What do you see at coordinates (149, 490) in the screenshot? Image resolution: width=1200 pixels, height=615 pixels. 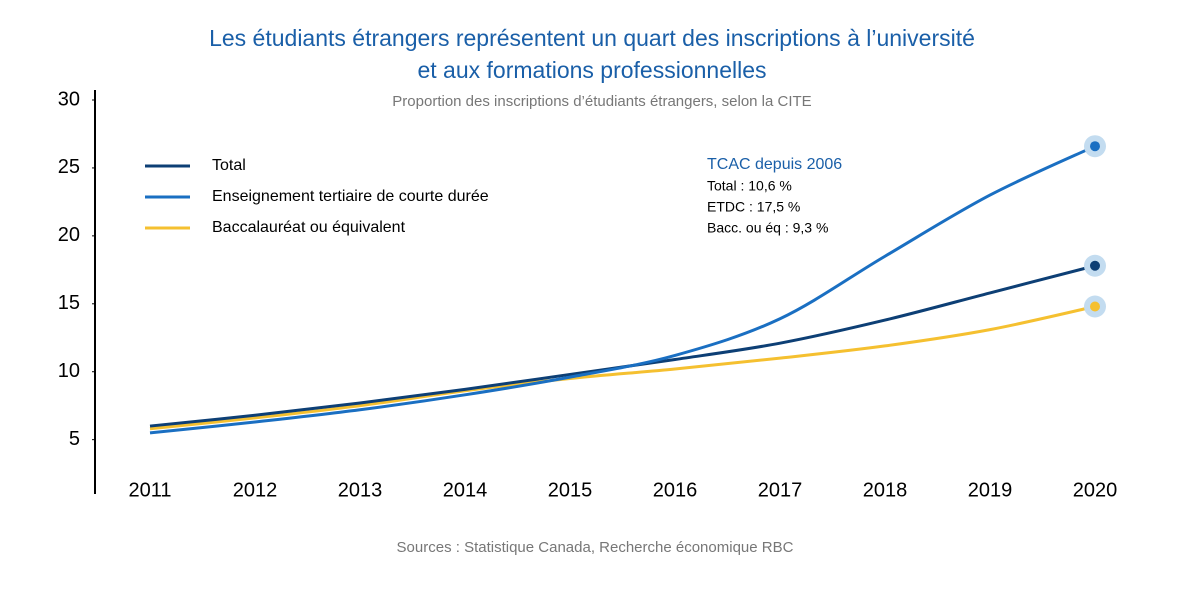 I see `x-tick-label: 2011` at bounding box center [149, 490].